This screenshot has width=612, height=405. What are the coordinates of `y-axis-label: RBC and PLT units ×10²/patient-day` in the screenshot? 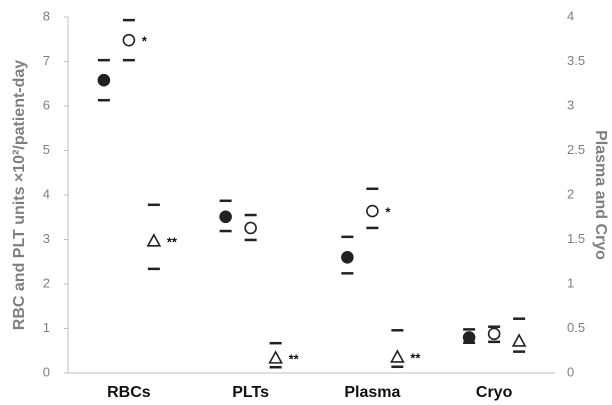 It's located at (19, 195).